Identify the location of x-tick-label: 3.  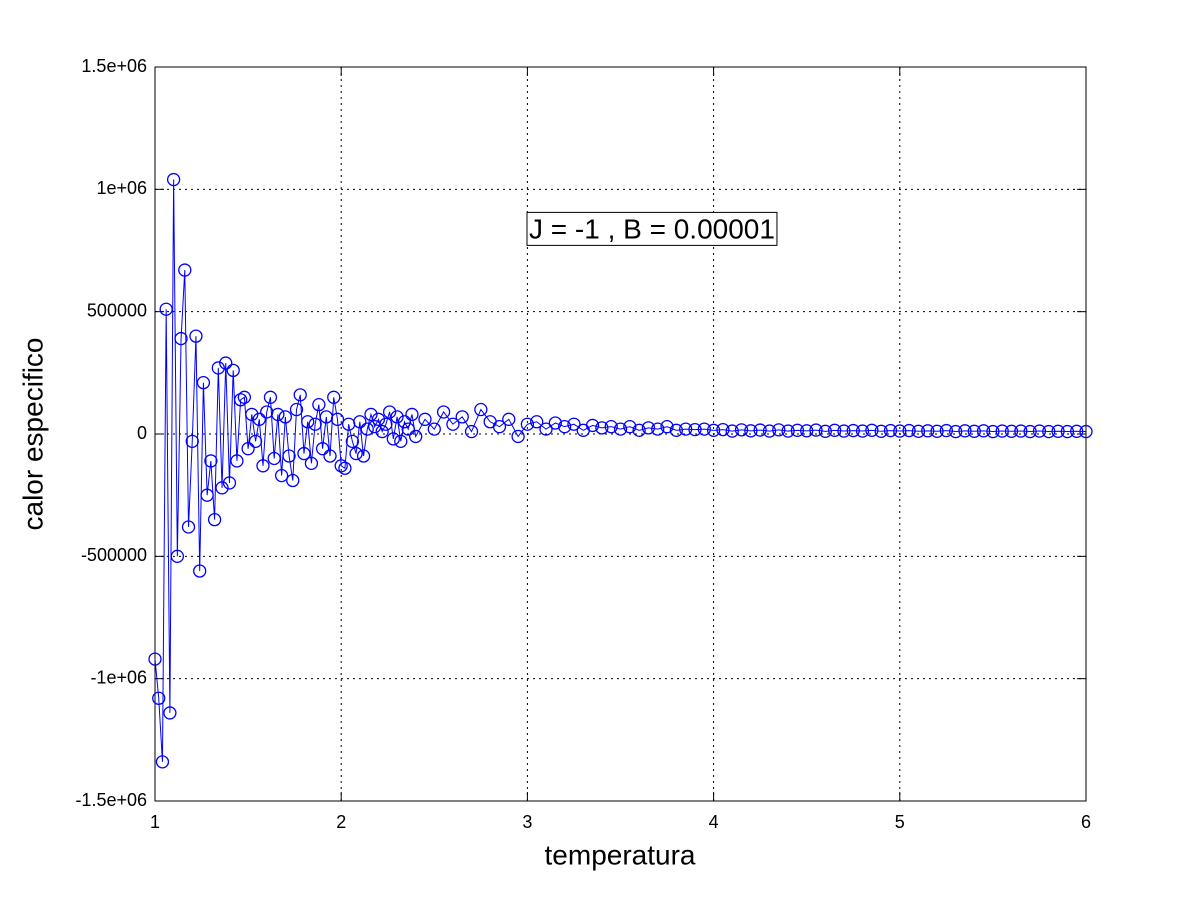
(527, 822).